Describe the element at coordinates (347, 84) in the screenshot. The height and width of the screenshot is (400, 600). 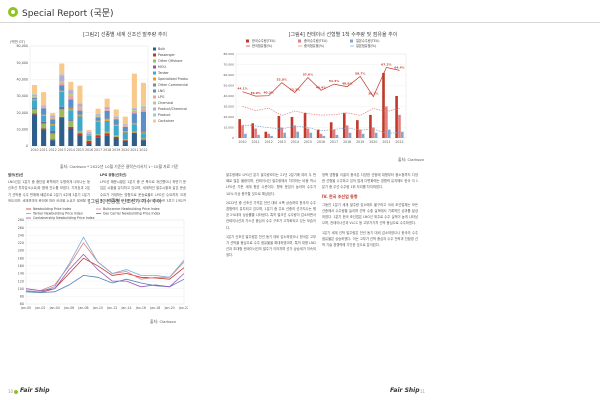
I see `data-label: 48.9%` at that location.